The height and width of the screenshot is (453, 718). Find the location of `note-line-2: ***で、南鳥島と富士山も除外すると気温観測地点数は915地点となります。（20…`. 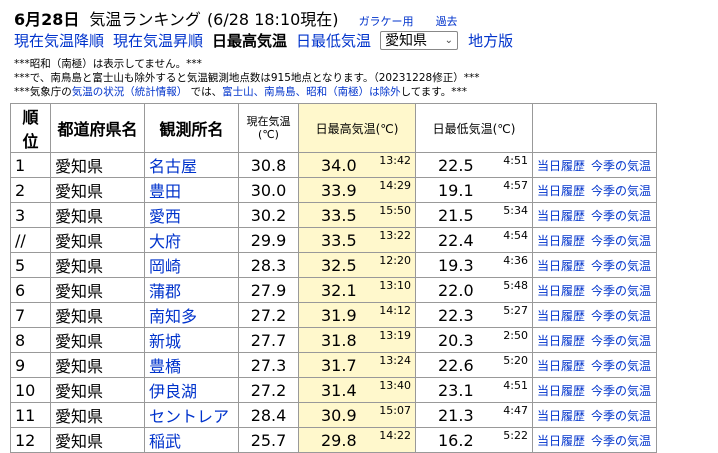

note-line-2: ***で、南鳥島と富士山も除外すると気温観測地点数は915地点となります。（20… is located at coordinates (247, 78).